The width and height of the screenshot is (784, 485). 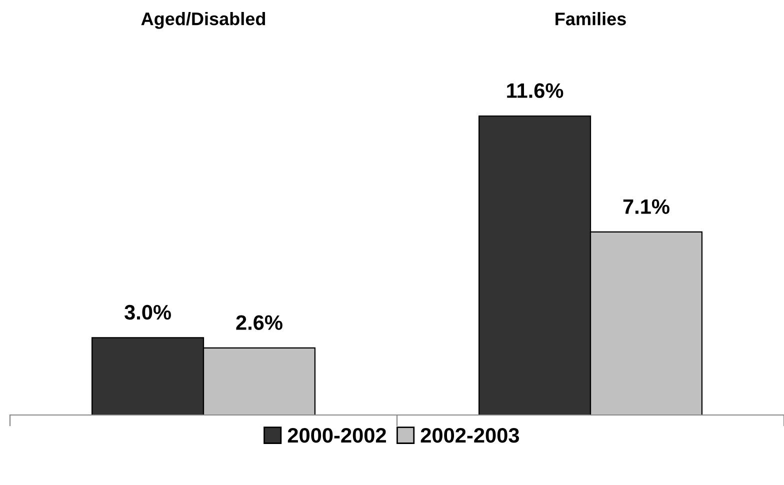 I want to click on legend-label: 2000-2002, so click(x=337, y=435).